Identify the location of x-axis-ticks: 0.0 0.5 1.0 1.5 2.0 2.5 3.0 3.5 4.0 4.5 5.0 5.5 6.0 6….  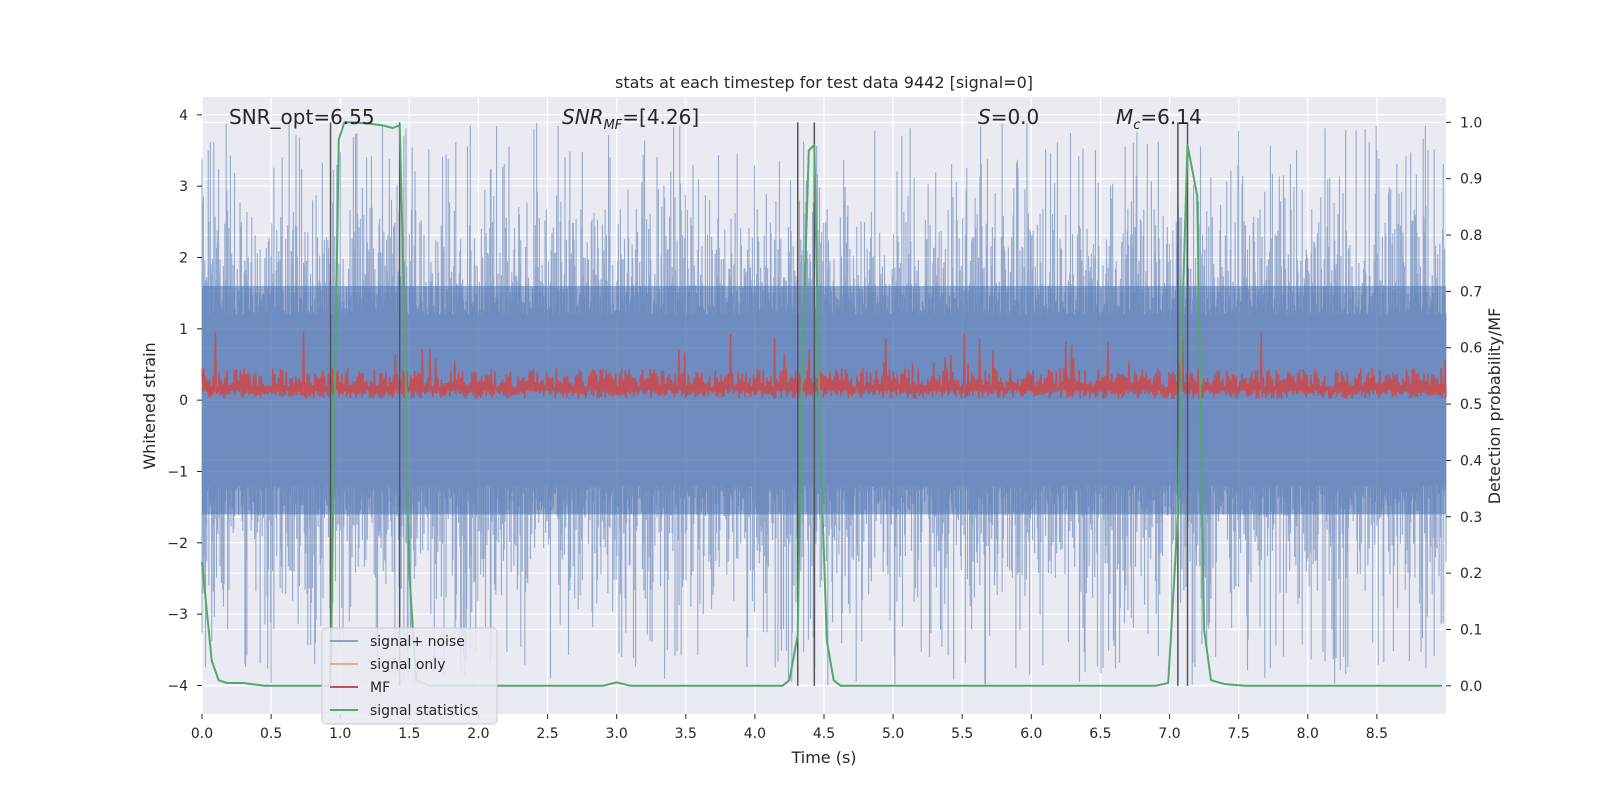
(789, 728).